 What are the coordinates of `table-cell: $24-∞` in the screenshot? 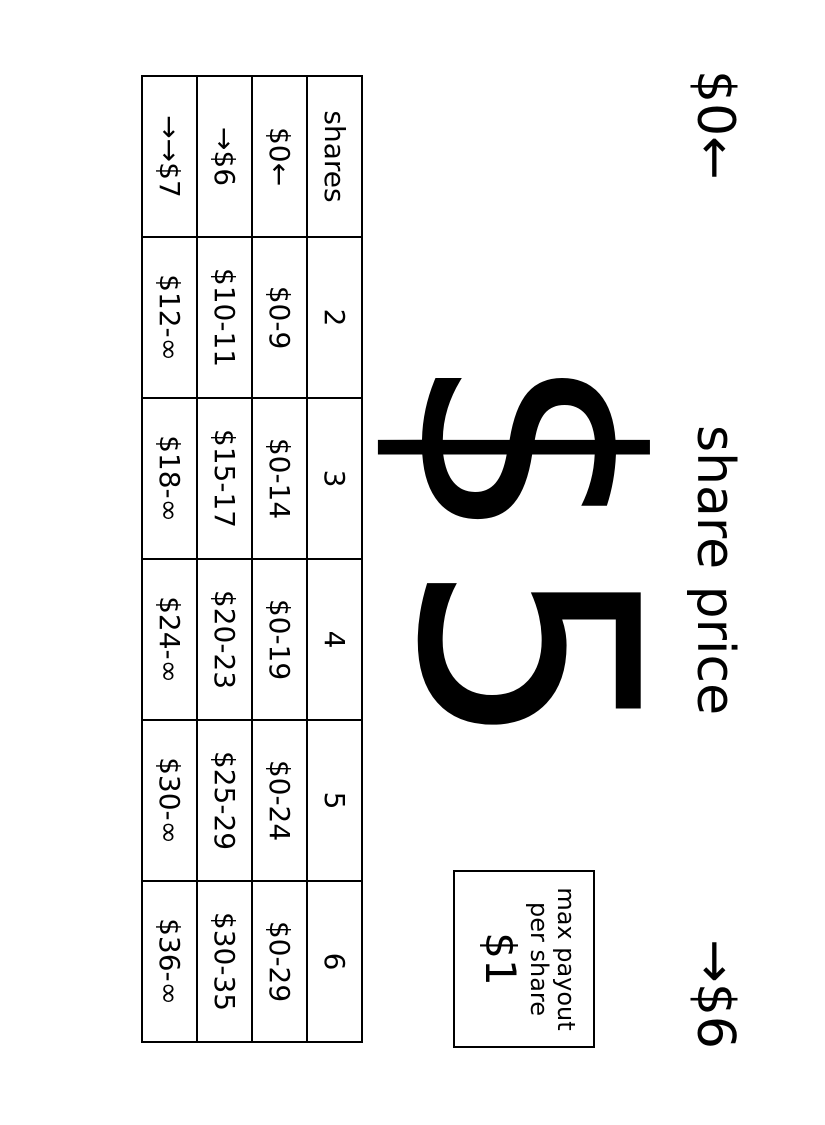 It's located at (169, 639).